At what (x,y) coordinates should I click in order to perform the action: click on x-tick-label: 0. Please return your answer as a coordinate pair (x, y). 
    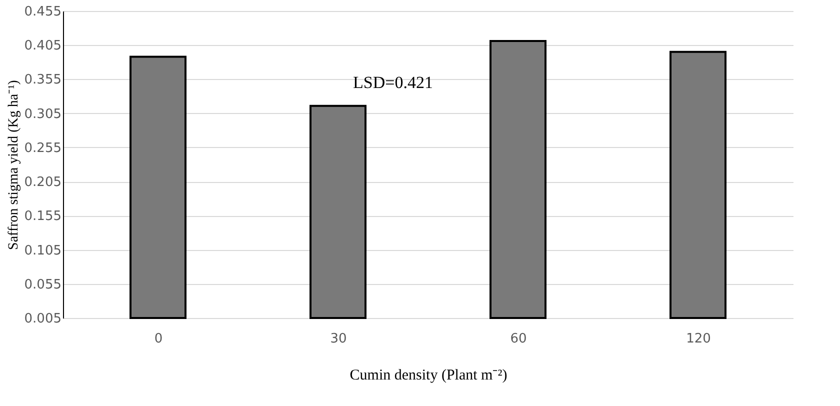
    Looking at the image, I should click on (158, 339).